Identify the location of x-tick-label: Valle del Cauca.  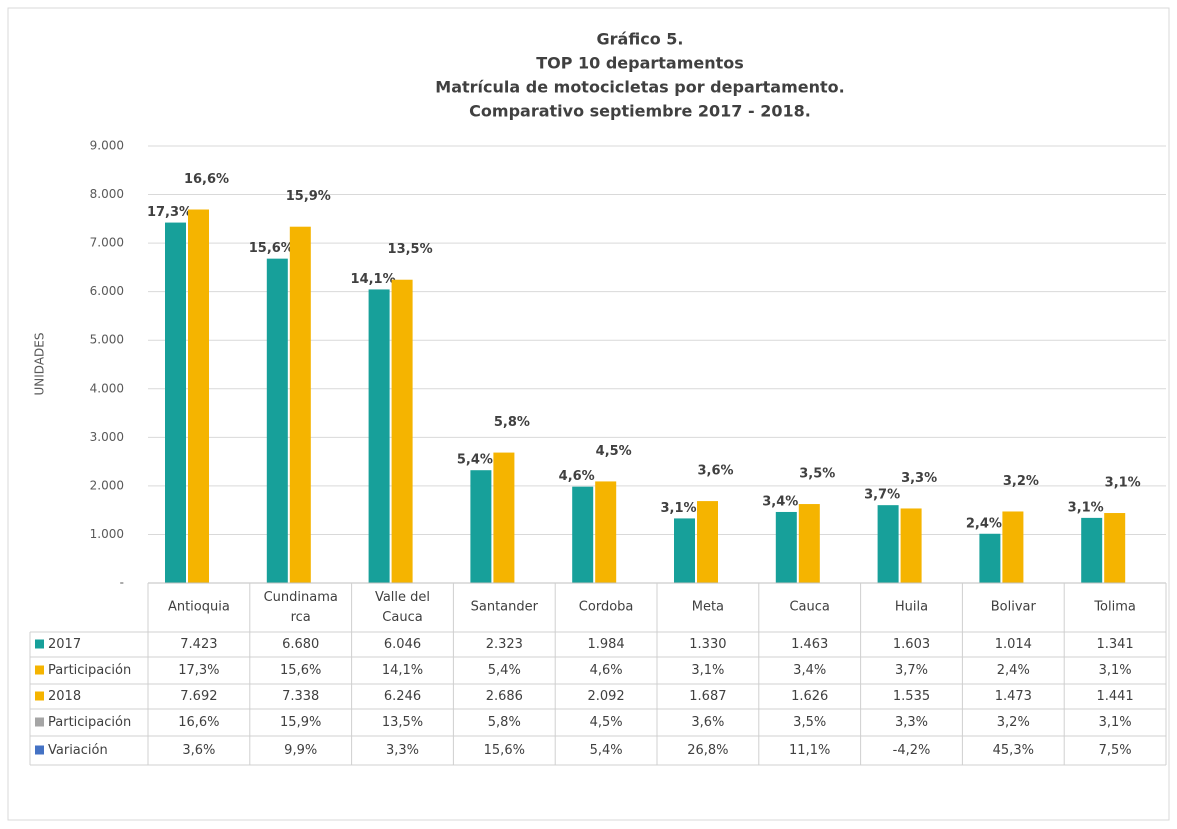
(402, 607).